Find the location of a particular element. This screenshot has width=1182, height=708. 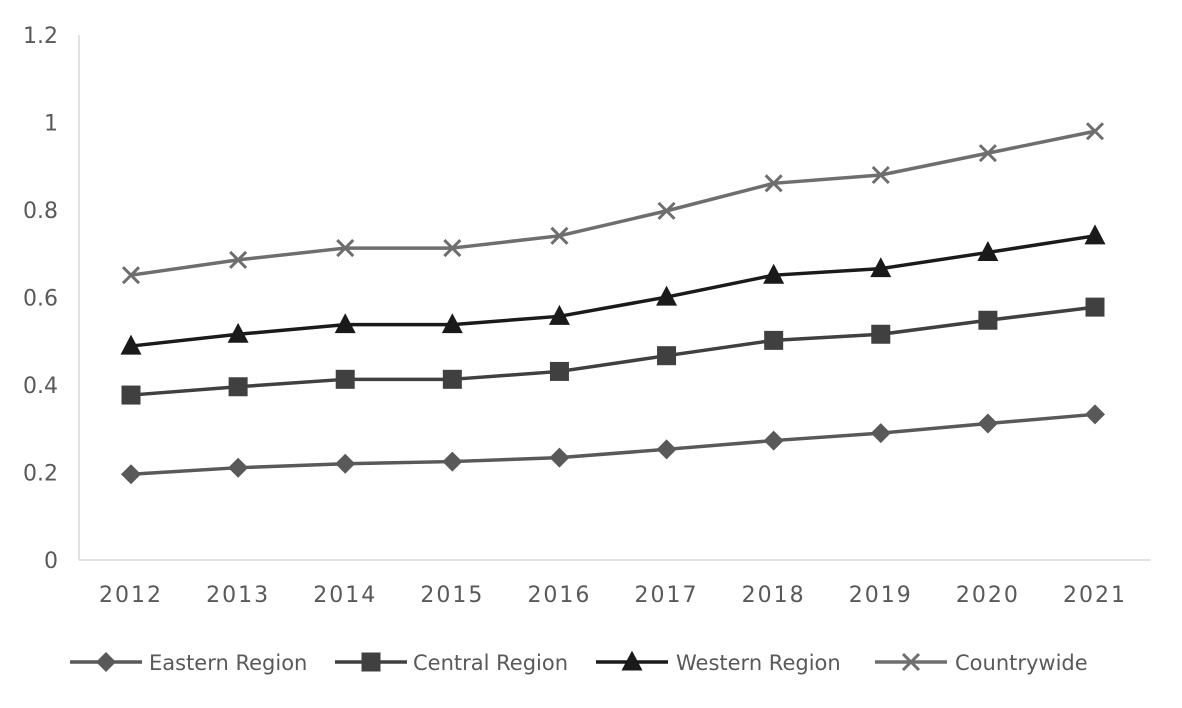

legend-item: Eastern Region is located at coordinates (188, 663).